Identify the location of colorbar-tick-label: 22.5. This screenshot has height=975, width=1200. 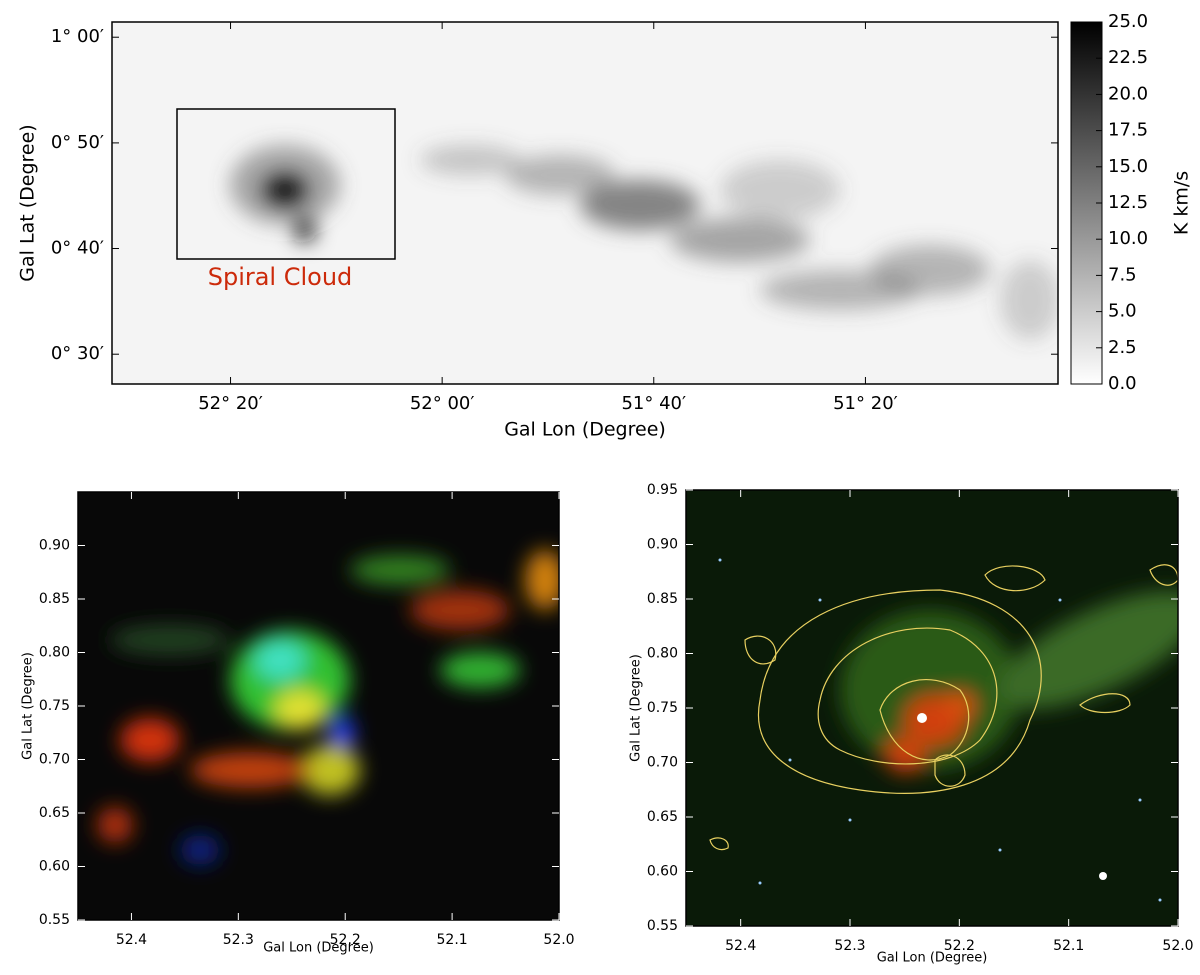
(1128, 57).